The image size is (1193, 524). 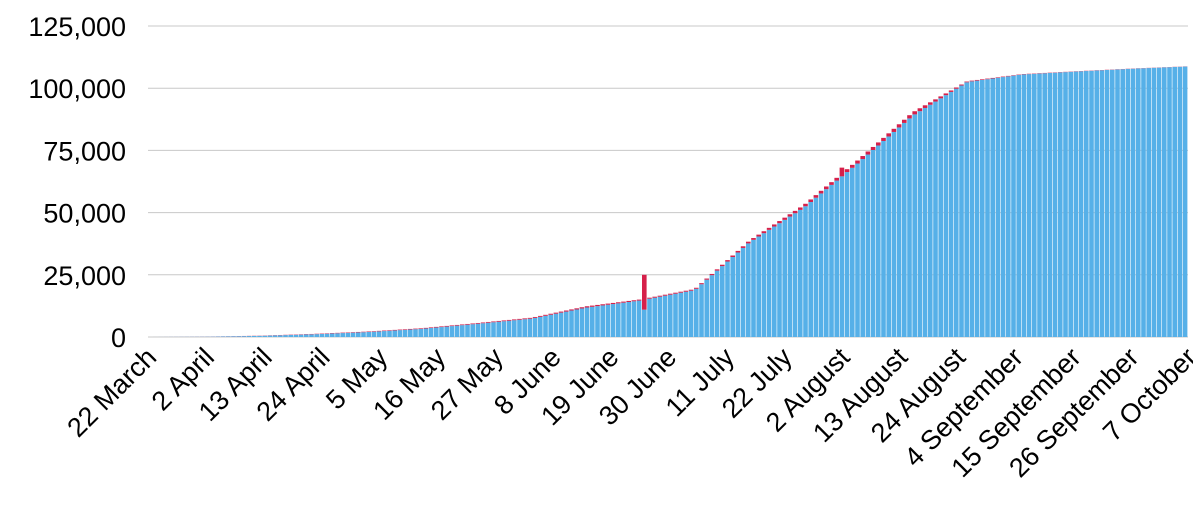 What do you see at coordinates (84, 214) in the screenshot?
I see `y-tick-label: 50,000` at bounding box center [84, 214].